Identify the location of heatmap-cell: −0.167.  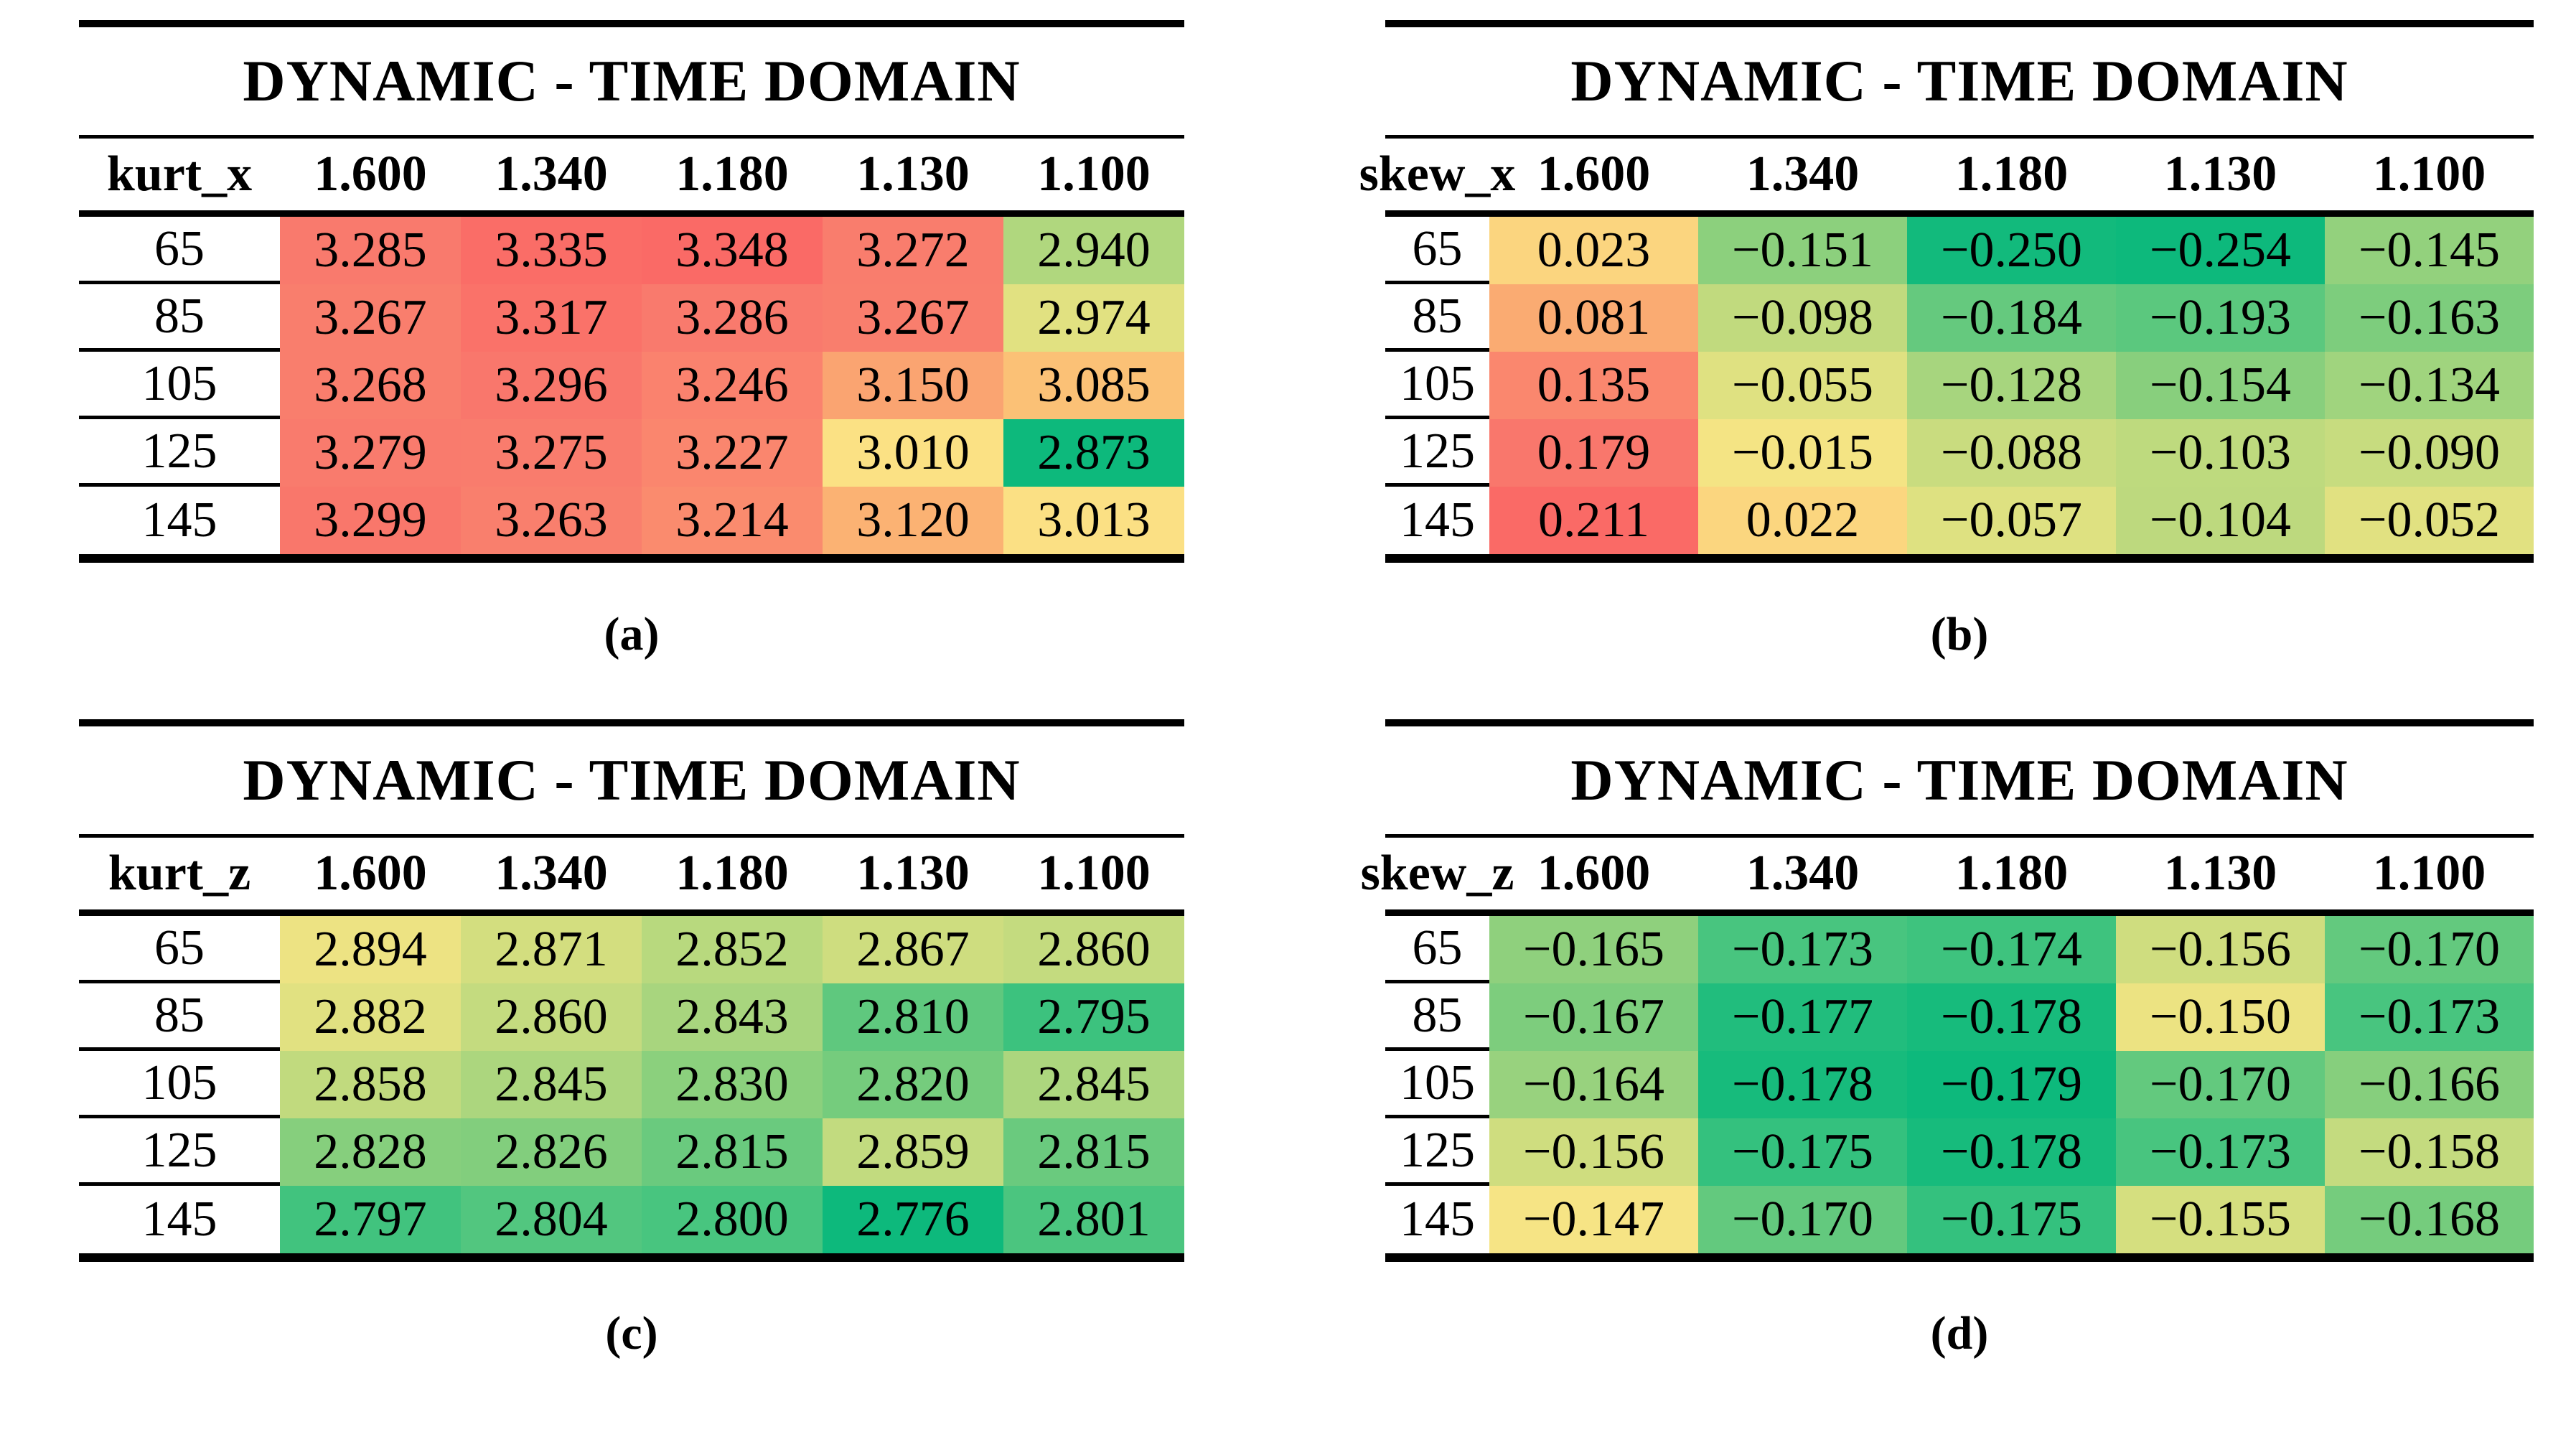
(1594, 1017).